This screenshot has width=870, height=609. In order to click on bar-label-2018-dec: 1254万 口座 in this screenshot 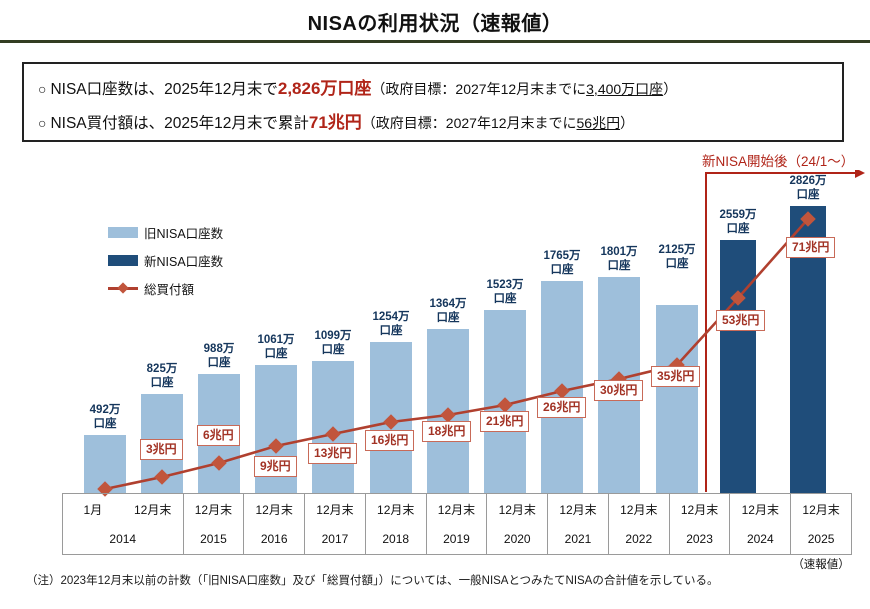, I will do `click(391, 324)`.